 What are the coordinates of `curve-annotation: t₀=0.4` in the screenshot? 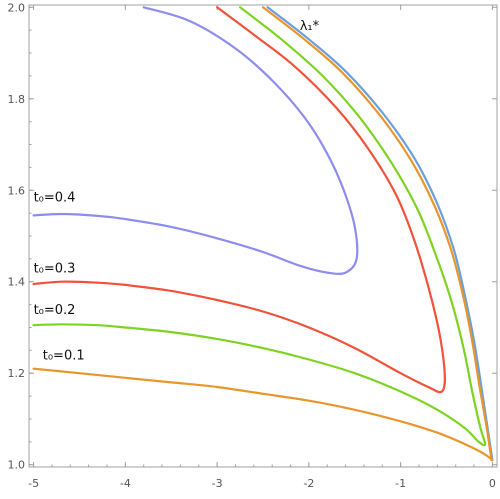 It's located at (55, 198).